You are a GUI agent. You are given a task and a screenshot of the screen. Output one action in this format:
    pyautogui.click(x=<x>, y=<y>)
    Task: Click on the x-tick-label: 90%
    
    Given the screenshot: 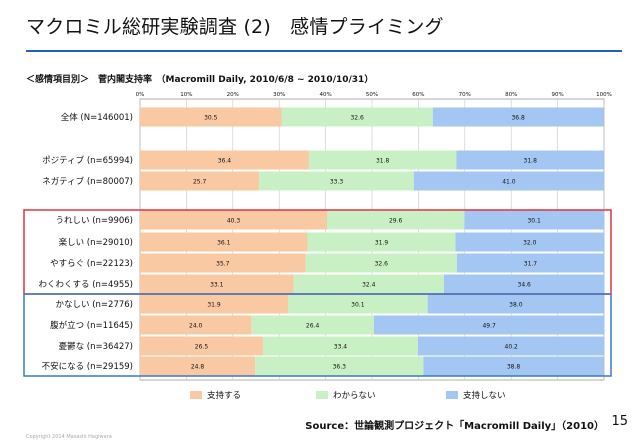 What is the action you would take?
    pyautogui.click(x=557, y=95)
    